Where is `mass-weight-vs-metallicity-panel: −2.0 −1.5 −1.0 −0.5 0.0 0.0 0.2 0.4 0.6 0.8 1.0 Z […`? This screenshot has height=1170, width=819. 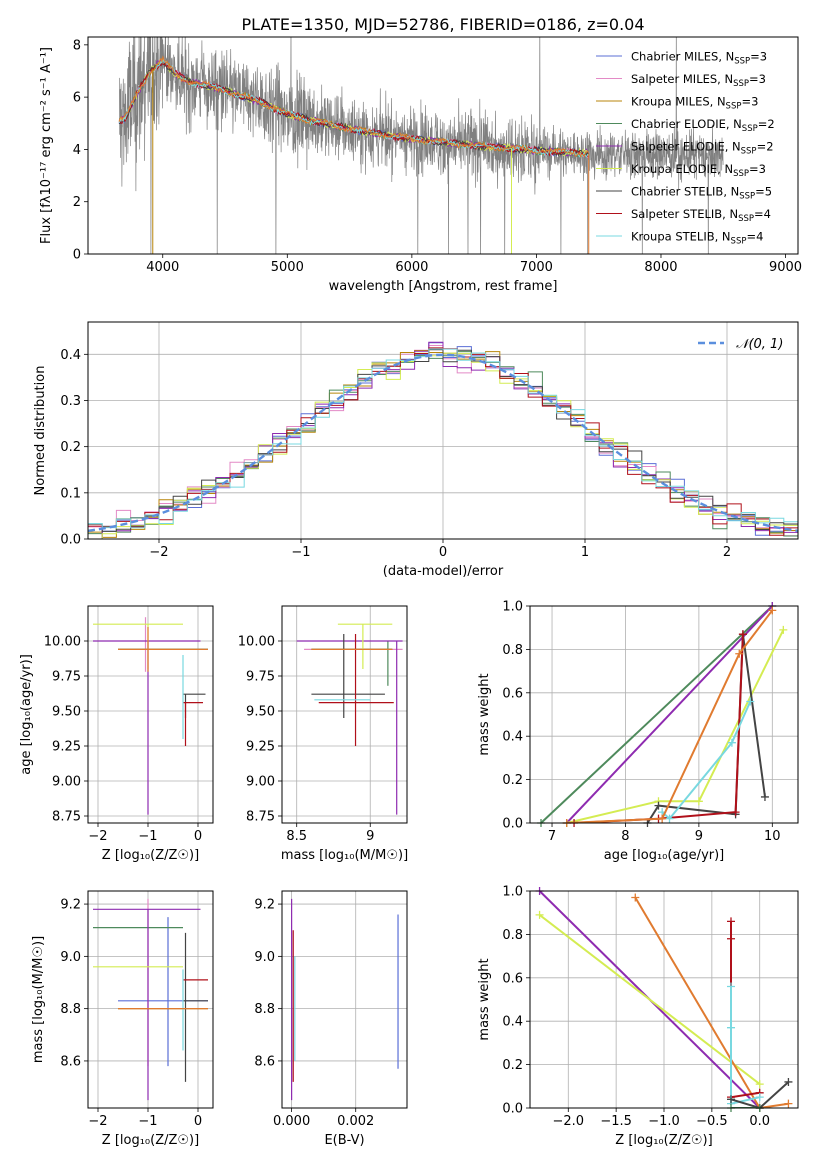
mass-weight-vs-metallicity-panel: −2.0 −1.5 −1.0 −0.5 0.0 0.0 0.2 0.4 0.6 0.8 1.0 Z [… is located at coordinates (638, 1016).